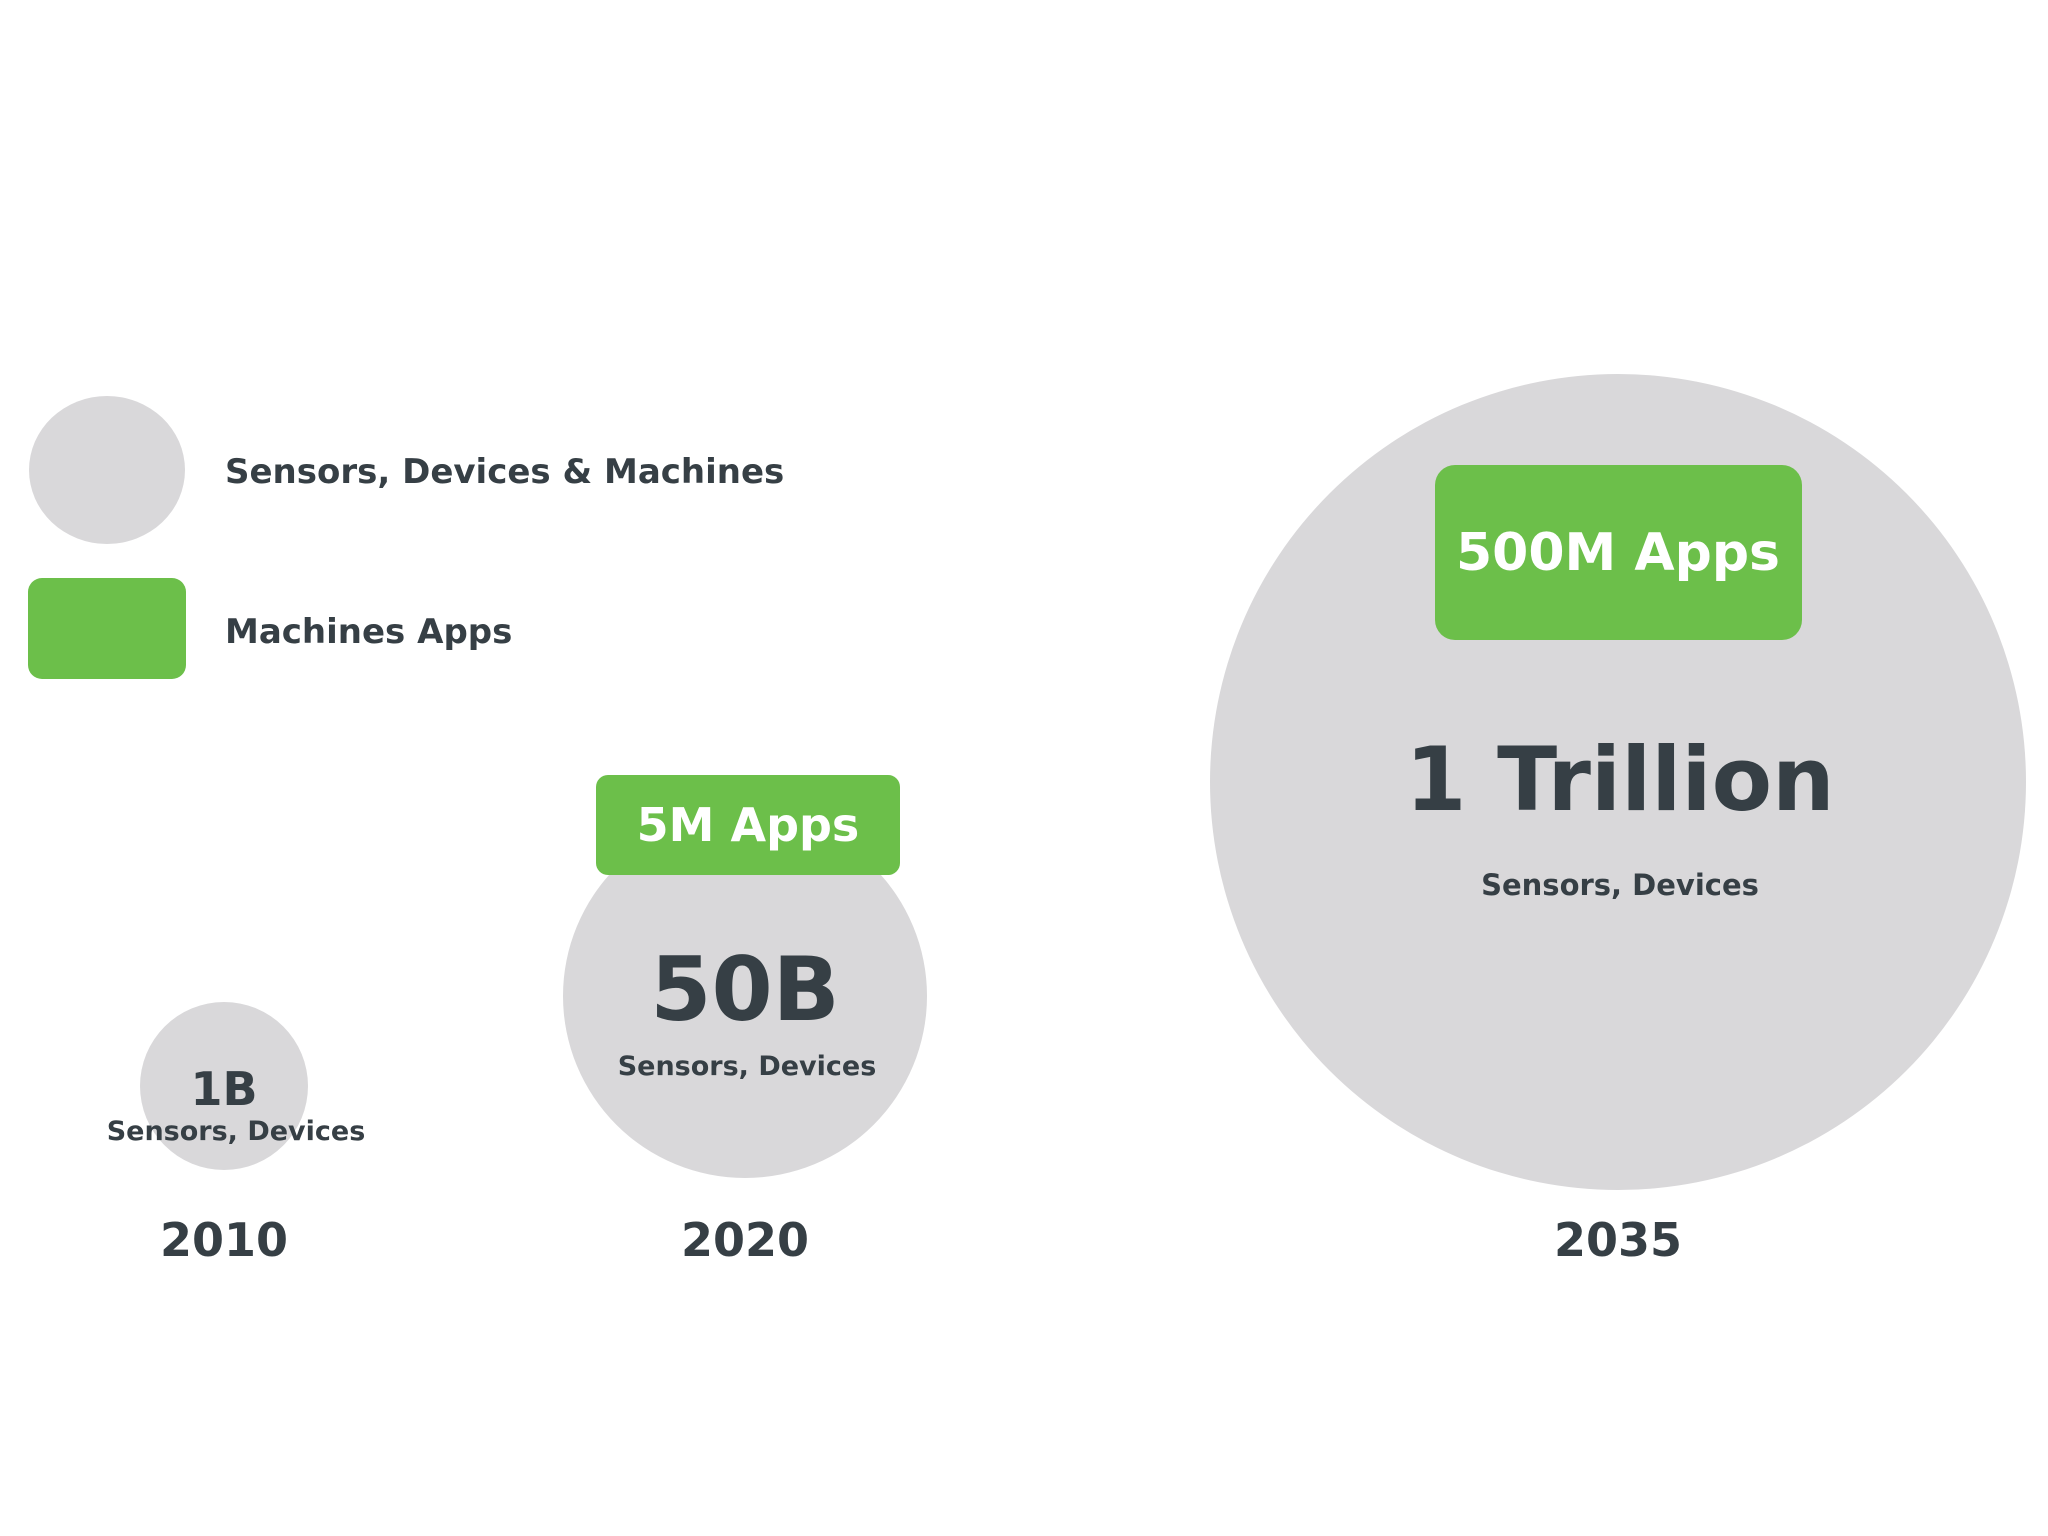  I want to click on bubble-group-2010: 1B Sensors, Devices 2010, so click(236, 1134).